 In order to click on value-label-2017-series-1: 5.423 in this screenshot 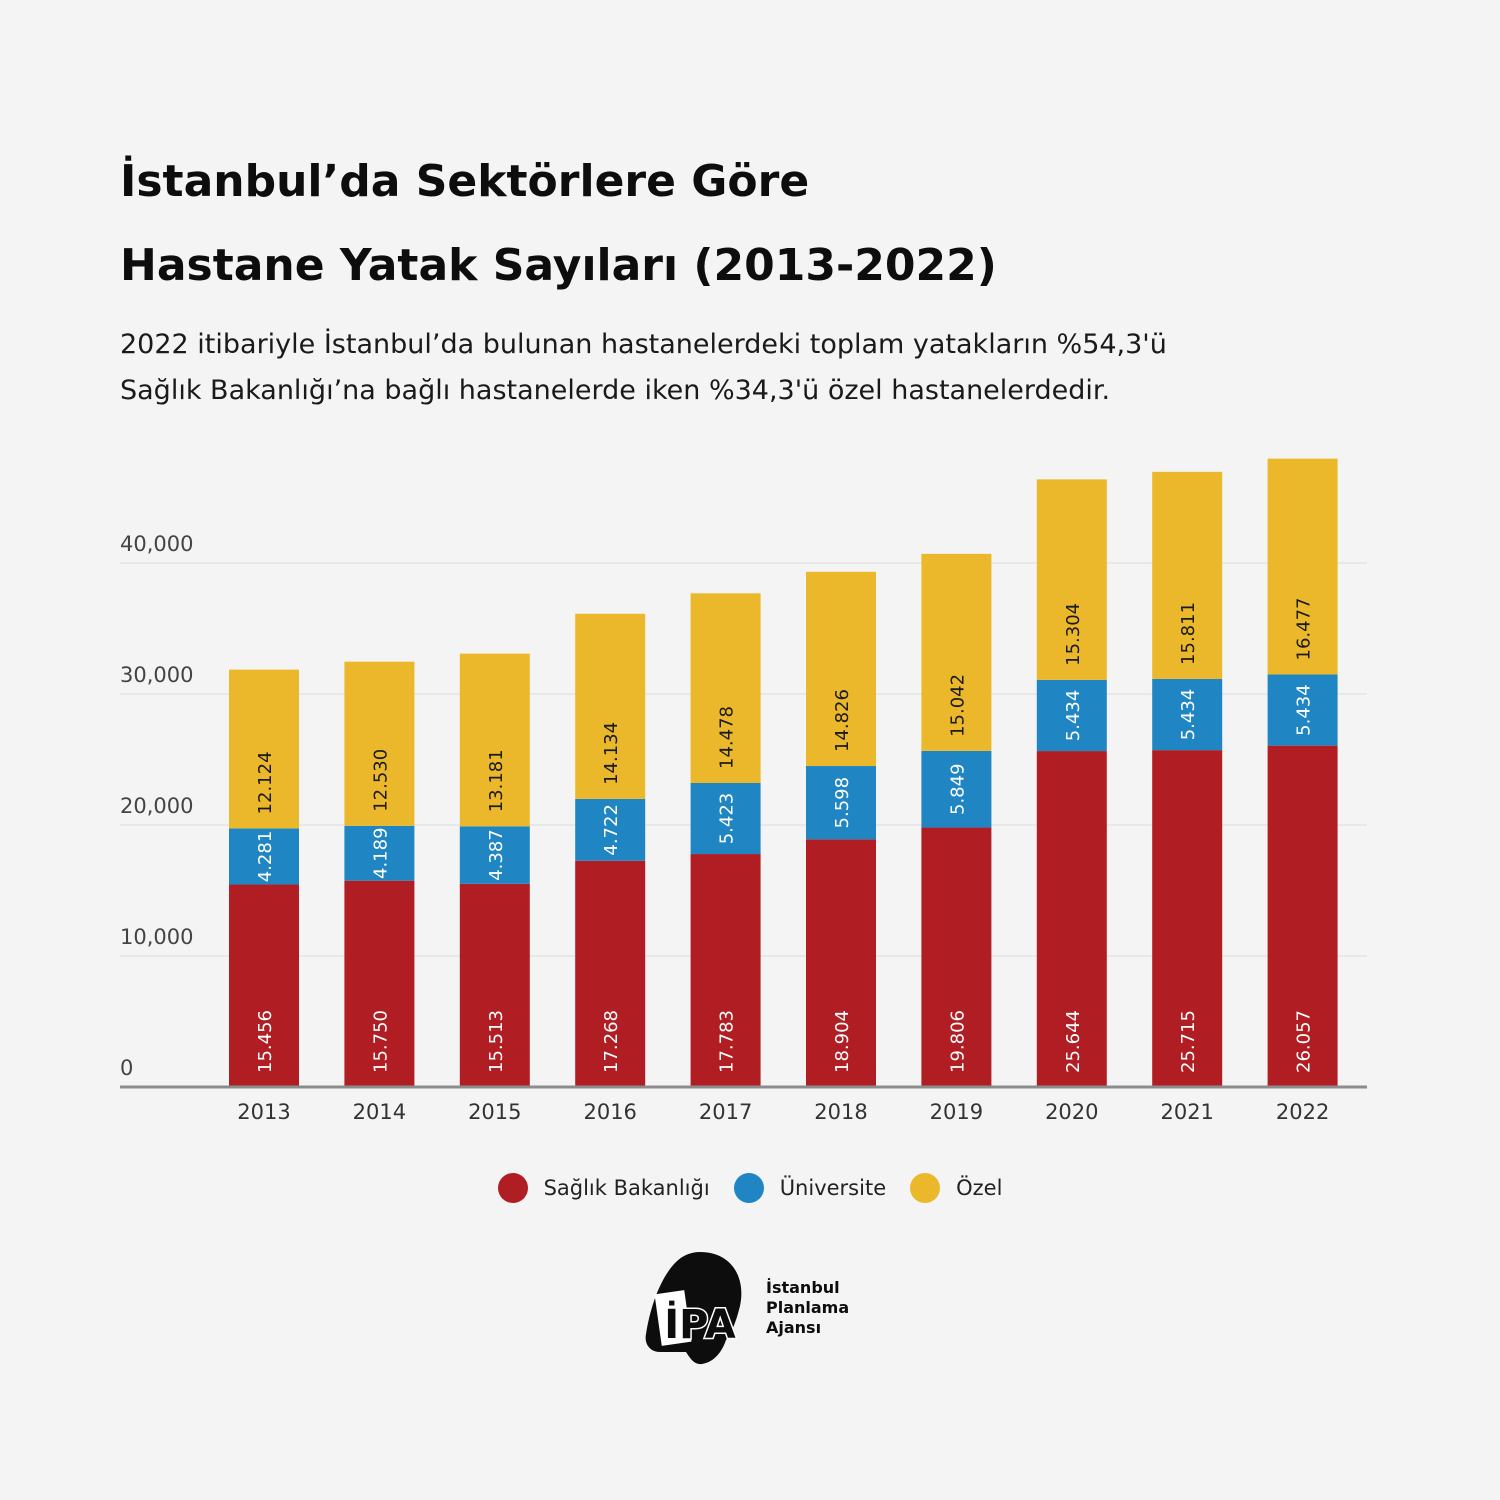, I will do `click(727, 819)`.